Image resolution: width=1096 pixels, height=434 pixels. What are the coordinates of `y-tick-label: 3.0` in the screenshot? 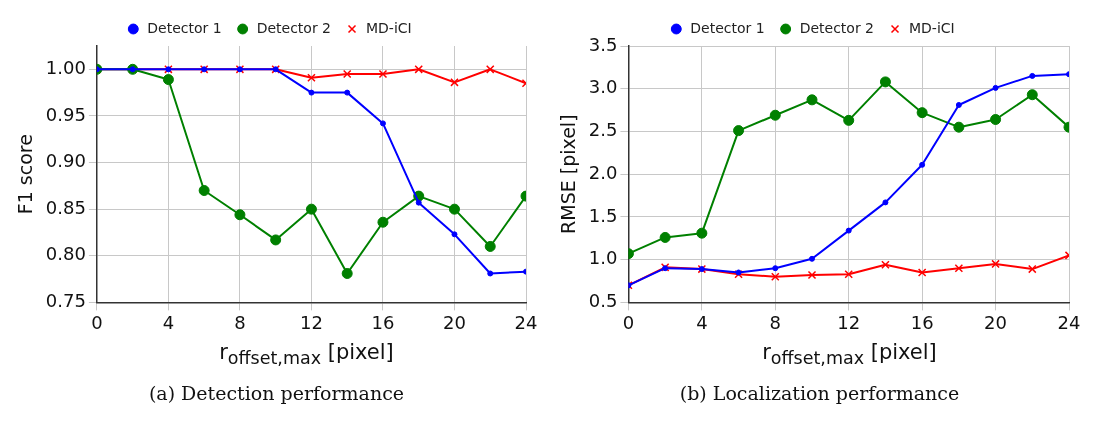 It's located at (602, 87).